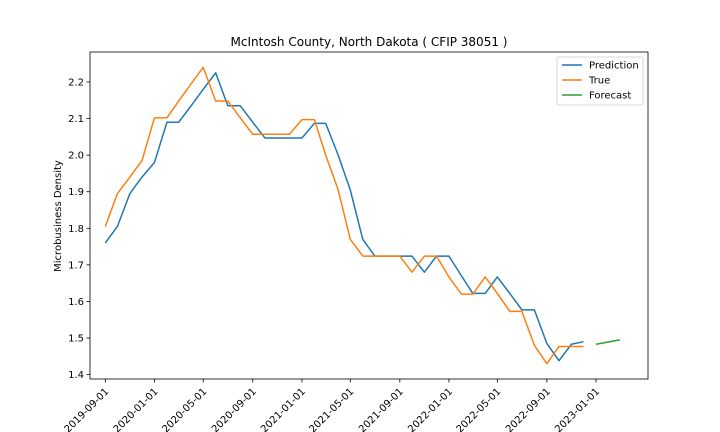 This screenshot has width=720, height=432. Describe the element at coordinates (528, 409) in the screenshot. I see `x-tick-label: 2022-09-01` at that location.